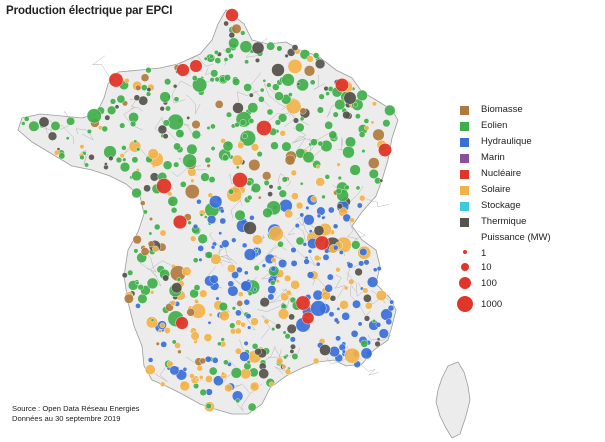  What do you see at coordinates (66, 418) in the screenshot?
I see `date-line: Données au 30 septembre 2019` at bounding box center [66, 418].